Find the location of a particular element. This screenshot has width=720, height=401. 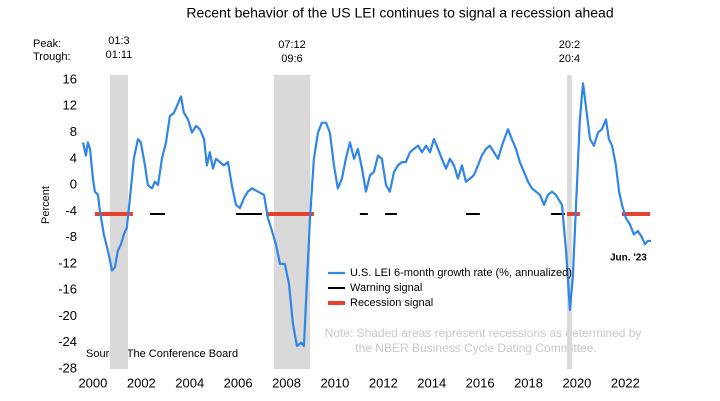

source: Source: The Conference Board is located at coordinates (162, 354).